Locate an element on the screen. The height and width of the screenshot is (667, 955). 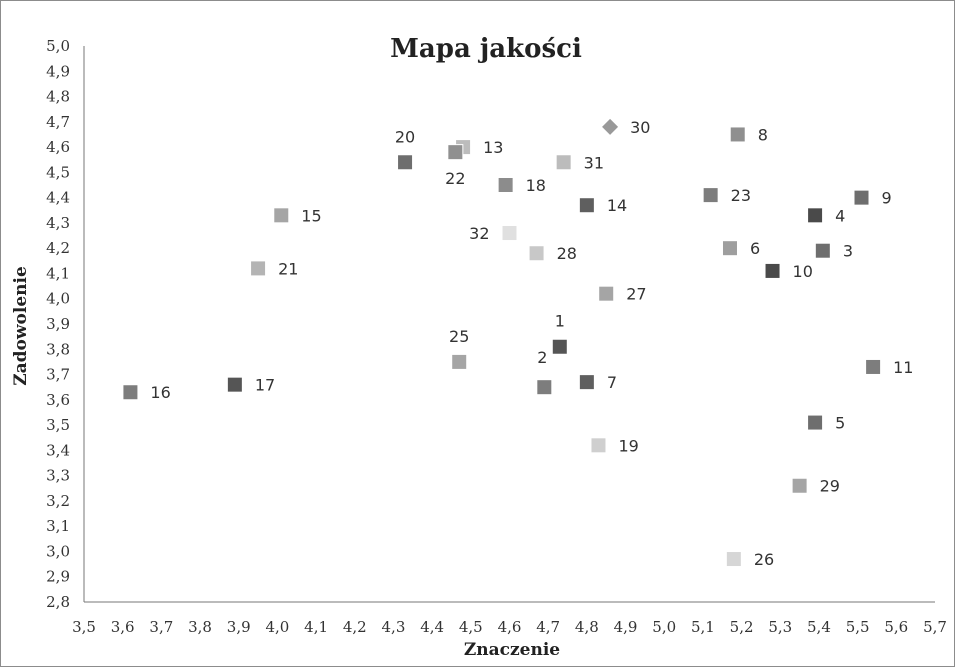
data-label-22: 22 is located at coordinates (455, 178).